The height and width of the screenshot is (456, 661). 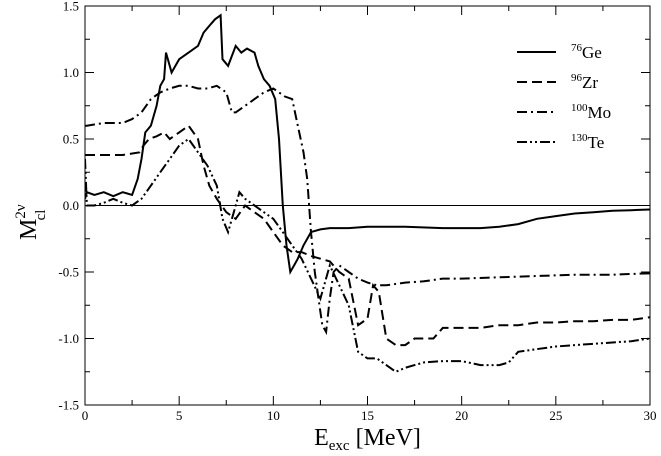 I want to click on x-tick-label: 5, so click(x=179, y=415).